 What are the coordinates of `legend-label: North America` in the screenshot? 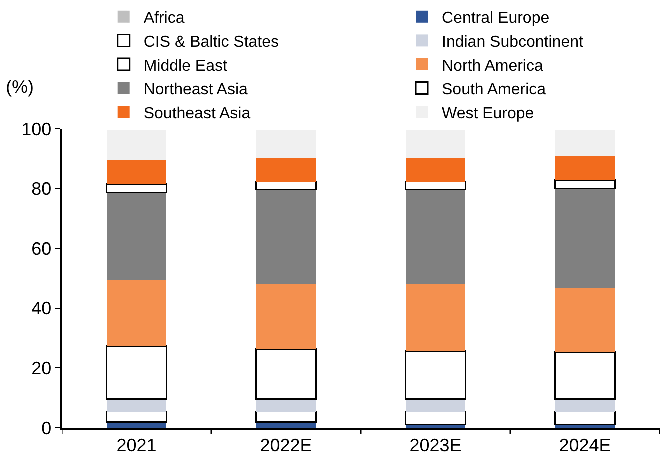 It's located at (493, 66).